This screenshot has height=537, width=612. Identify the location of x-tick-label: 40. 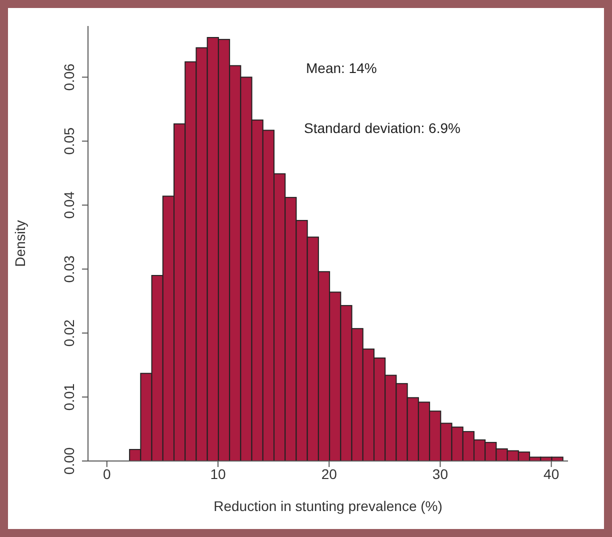
(552, 474).